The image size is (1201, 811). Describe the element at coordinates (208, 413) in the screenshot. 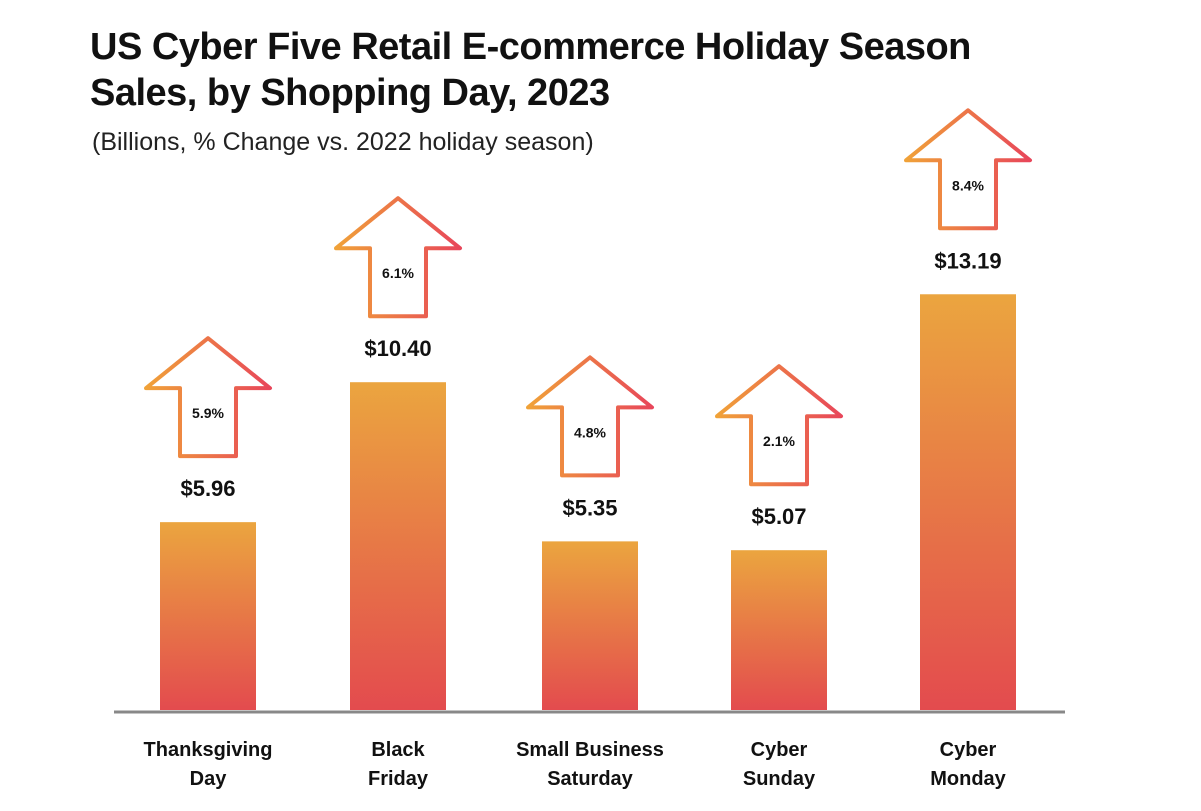

I see `pct-change-label: 5.9%` at that location.